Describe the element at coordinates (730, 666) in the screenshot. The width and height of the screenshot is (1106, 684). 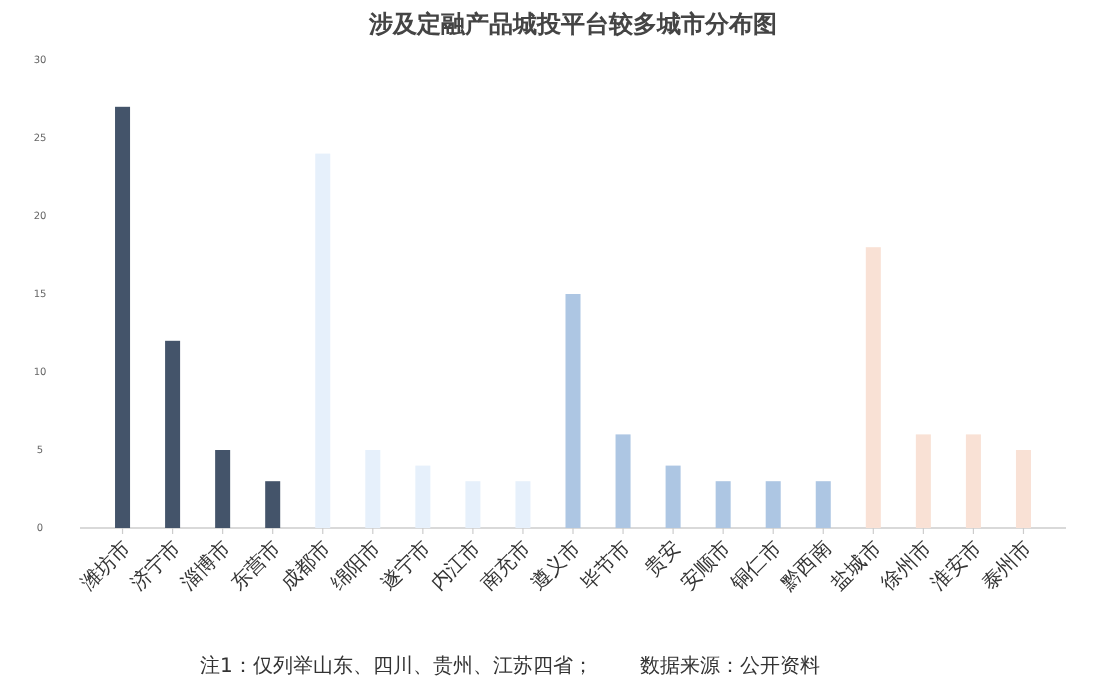
I see `source-note: 数据来源：公开资料` at that location.